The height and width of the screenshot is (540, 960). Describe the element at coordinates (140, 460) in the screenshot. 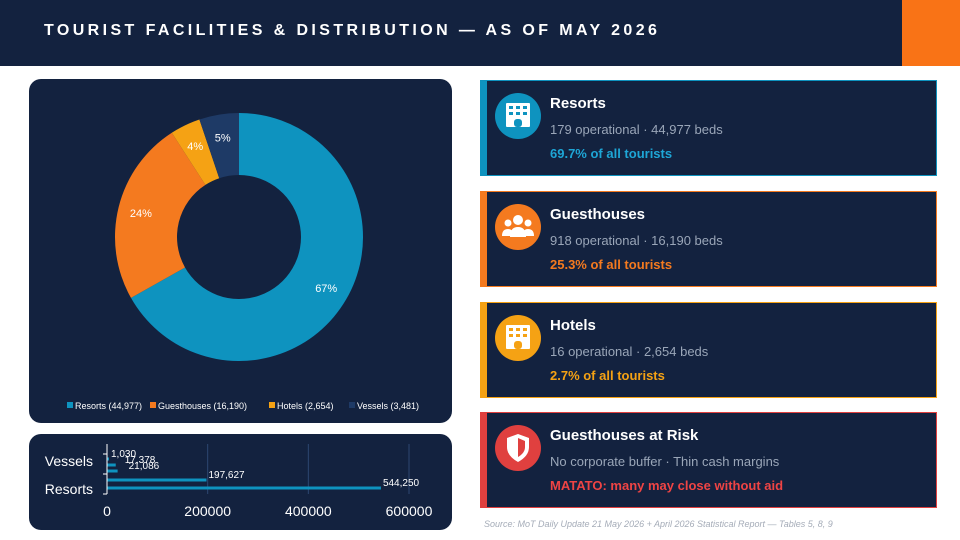

I see `bar-data-label: 17,378` at that location.